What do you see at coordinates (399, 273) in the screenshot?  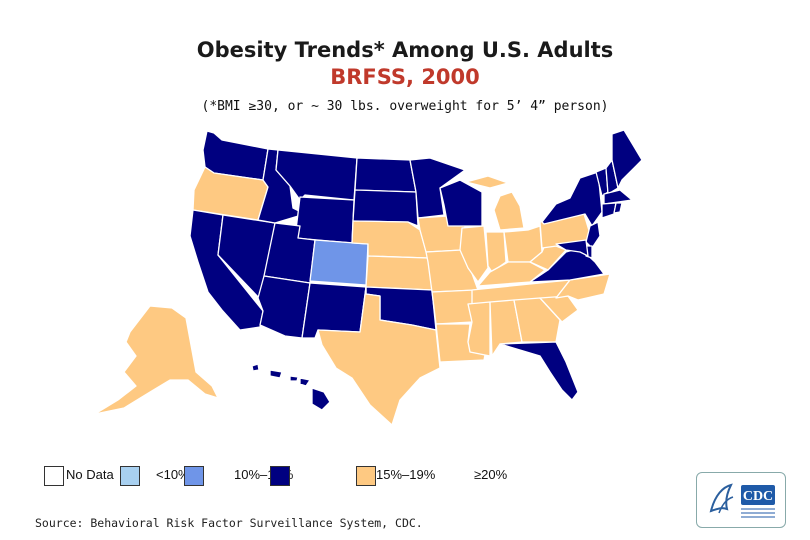 I see `state-KS` at bounding box center [399, 273].